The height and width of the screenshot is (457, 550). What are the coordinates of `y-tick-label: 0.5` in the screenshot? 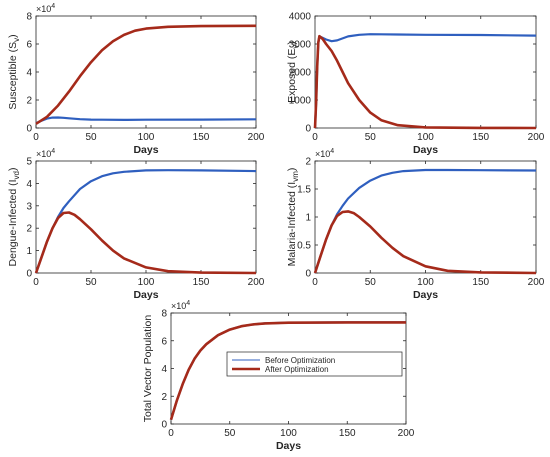 It's located at (304, 246).